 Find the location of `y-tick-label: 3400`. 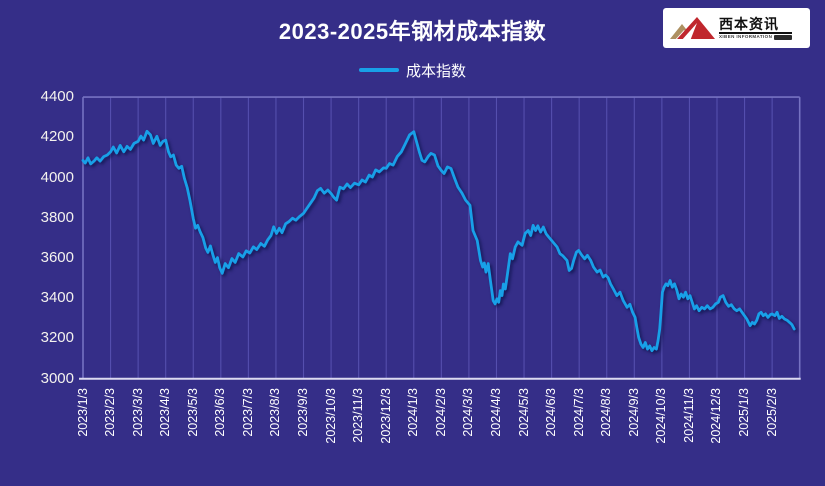

y-tick-label: 3400 is located at coordinates (57, 298).